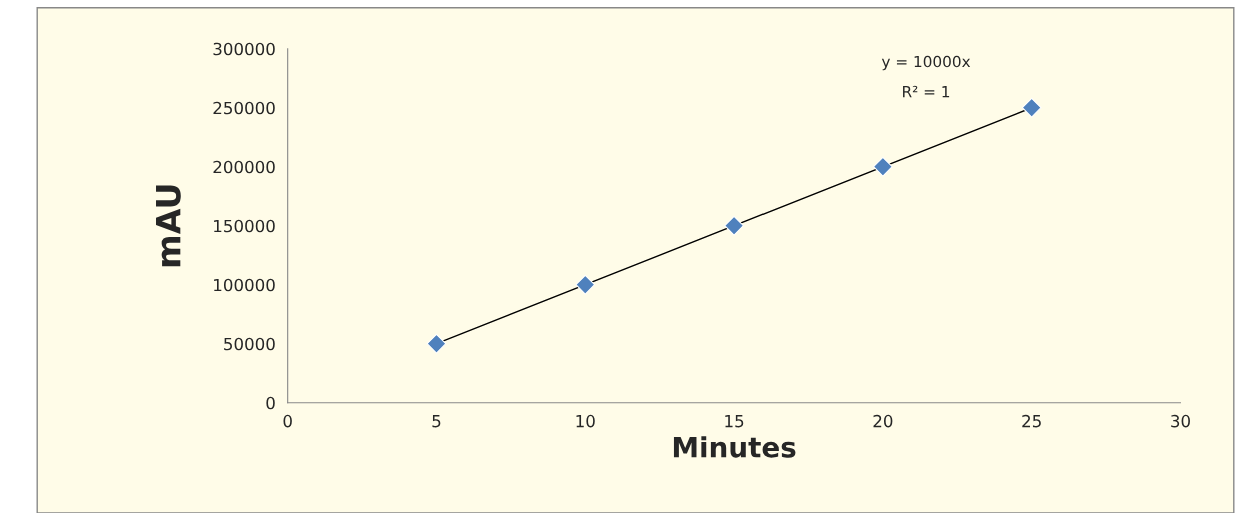  Describe the element at coordinates (168, 226) in the screenshot. I see `y-axis-title: mAU` at that location.